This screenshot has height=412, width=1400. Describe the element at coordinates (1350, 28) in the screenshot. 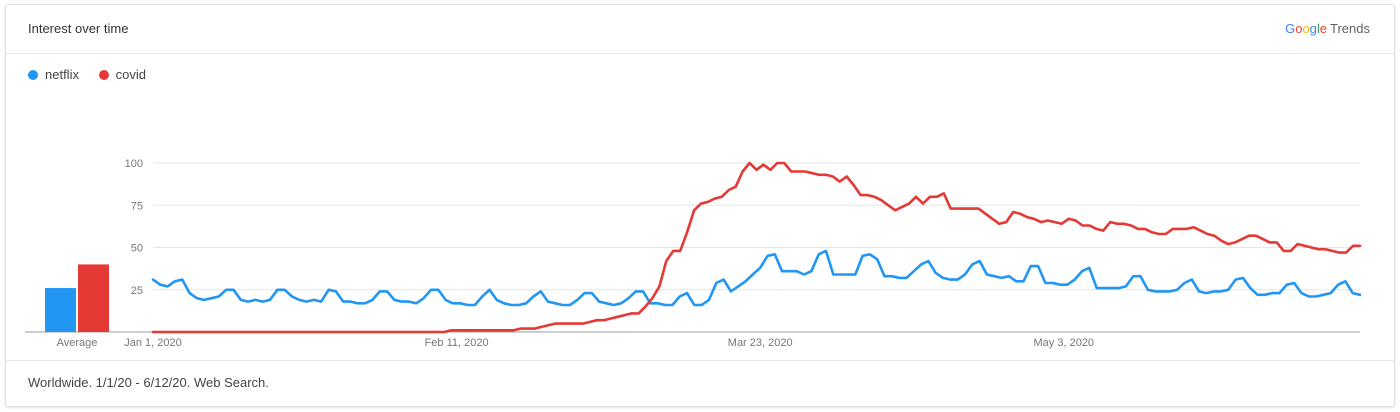

I see `brand-product: Trends` at that location.